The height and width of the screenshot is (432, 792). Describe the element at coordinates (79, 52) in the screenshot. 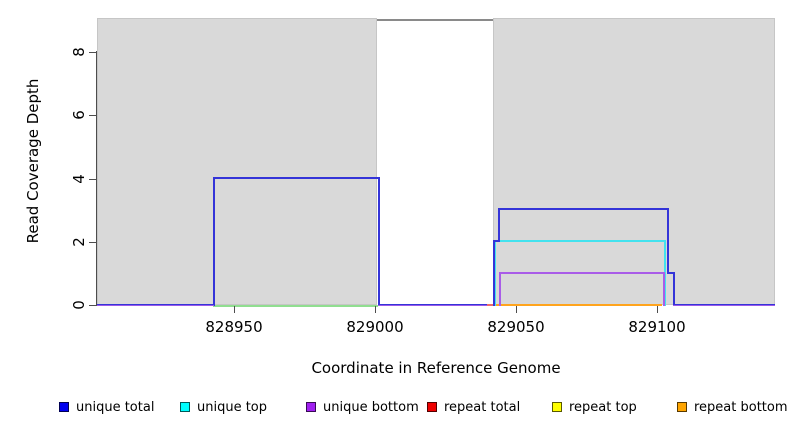

I see `y-tick-label: 8` at that location.